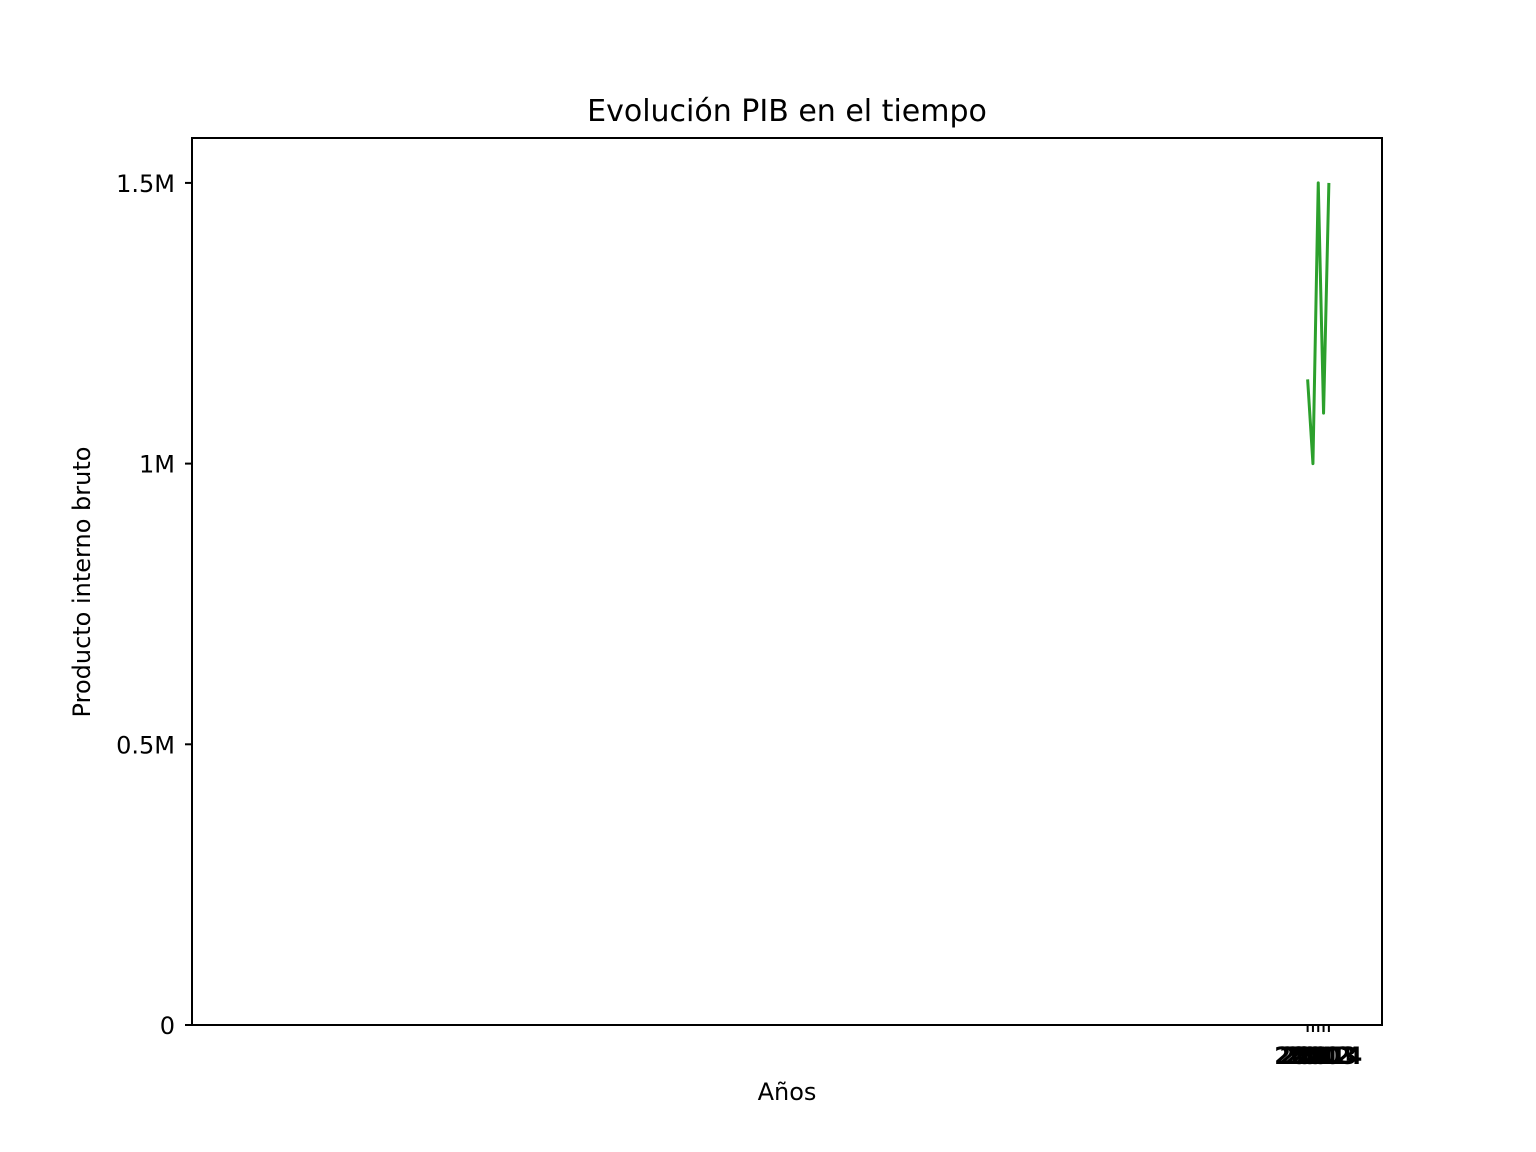  Describe the element at coordinates (1323, 1056) in the screenshot. I see `x-tick-label: 2013` at that location.